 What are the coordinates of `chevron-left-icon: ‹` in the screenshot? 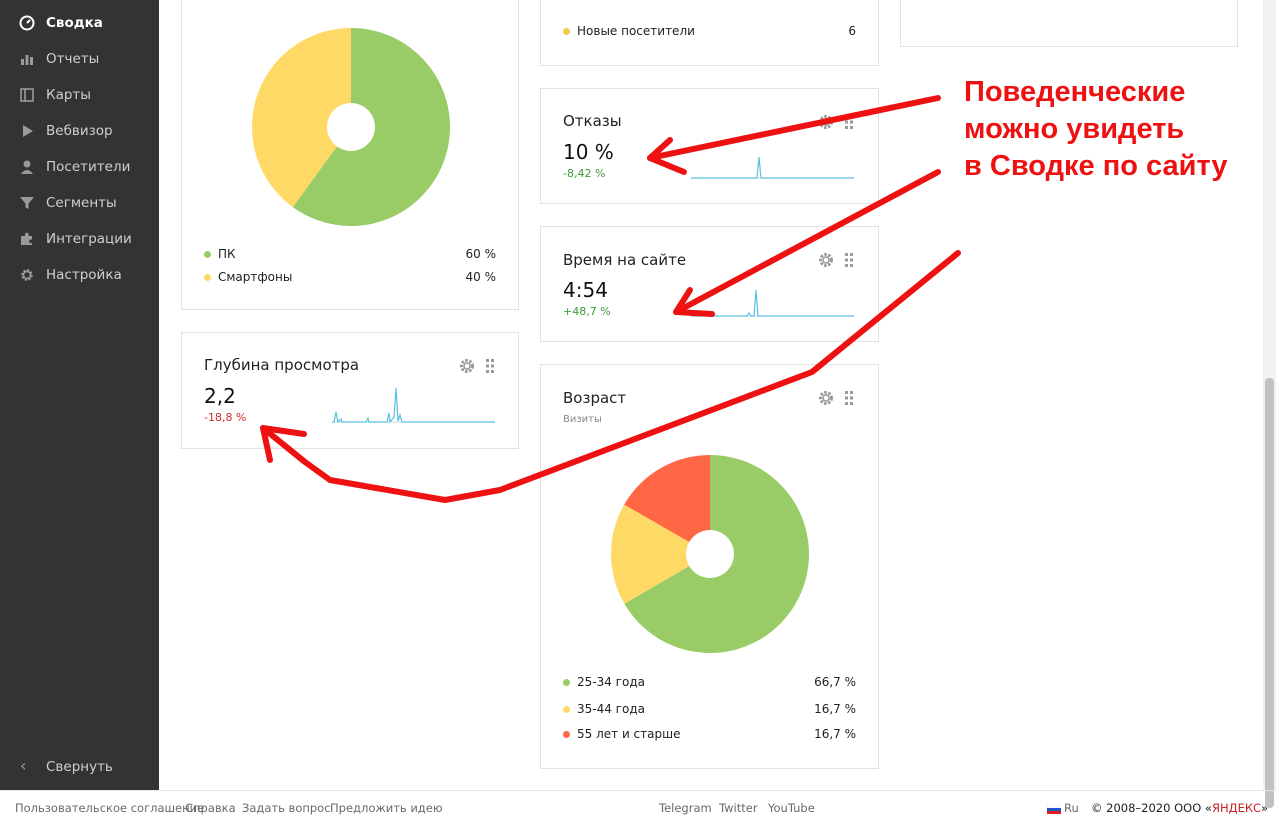 It's located at (23, 765).